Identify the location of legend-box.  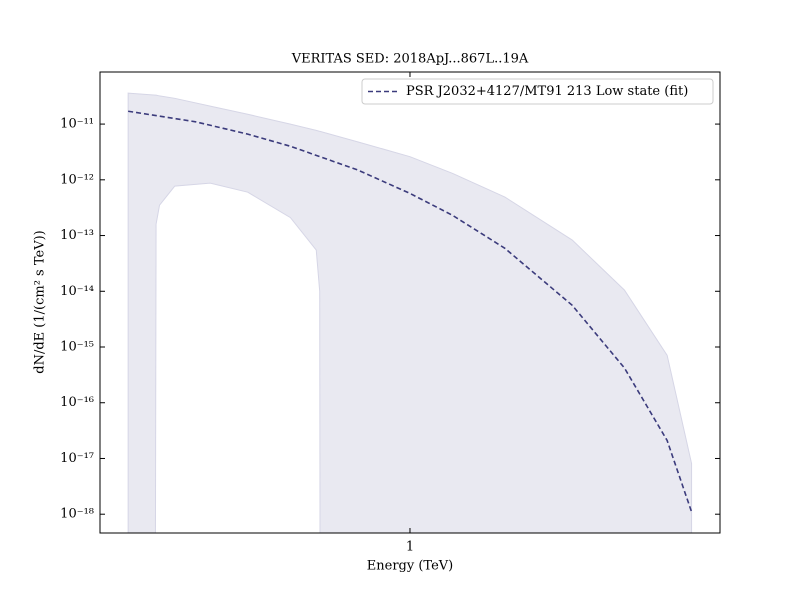
(537, 91).